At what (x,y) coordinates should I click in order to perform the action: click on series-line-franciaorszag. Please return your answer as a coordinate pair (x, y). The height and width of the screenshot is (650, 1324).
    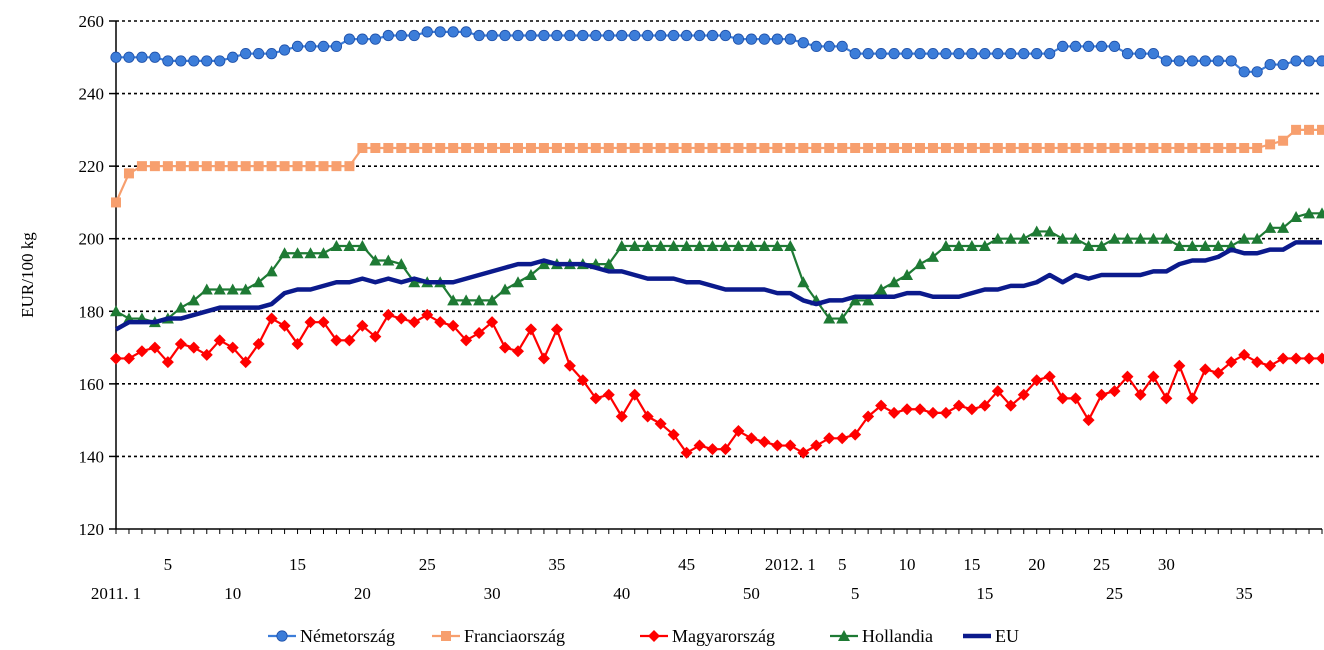
    Looking at the image, I should click on (718, 165).